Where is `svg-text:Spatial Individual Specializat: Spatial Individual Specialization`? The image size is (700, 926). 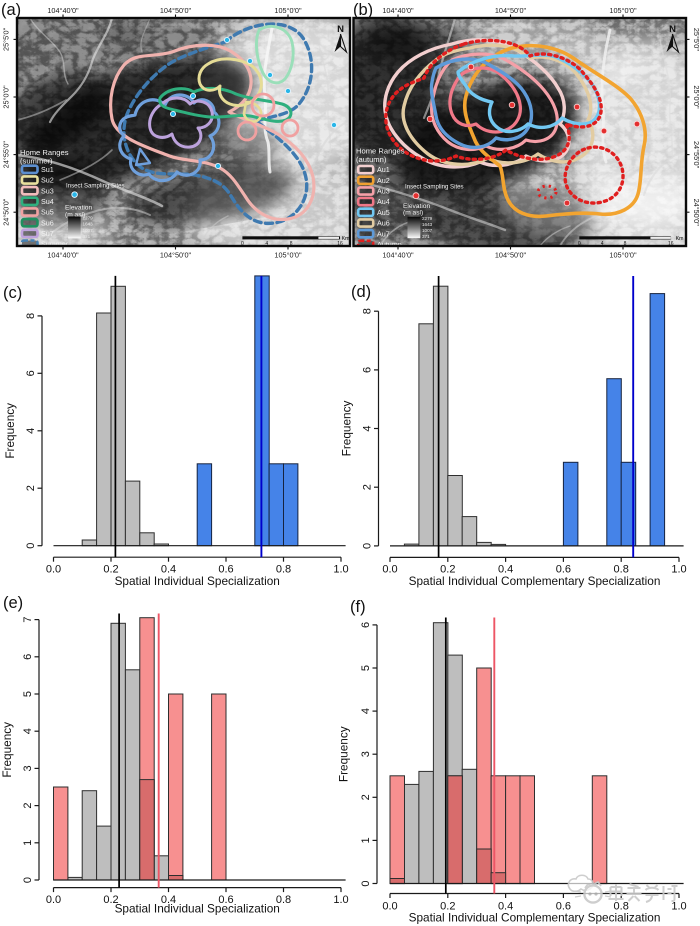
svg-text:Spatial Individual Specializat: Spatial Individual Specialization is located at coordinates (197, 909).